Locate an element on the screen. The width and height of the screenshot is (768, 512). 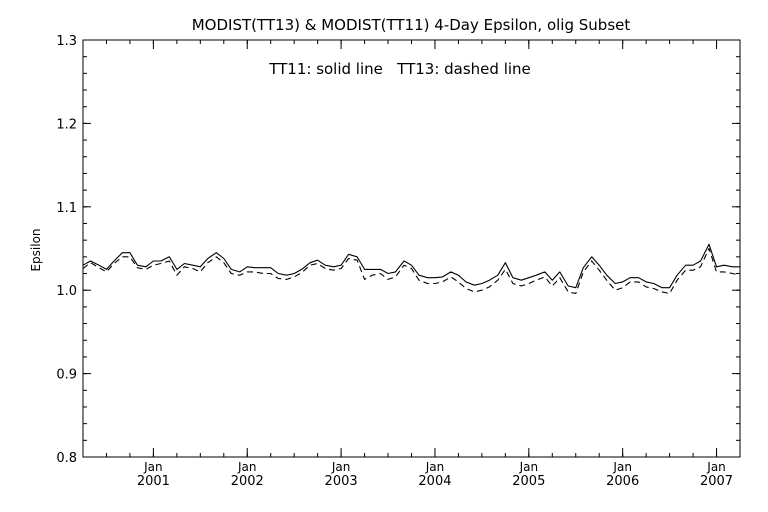
x-tick-year-label: 2003 is located at coordinates (341, 481).